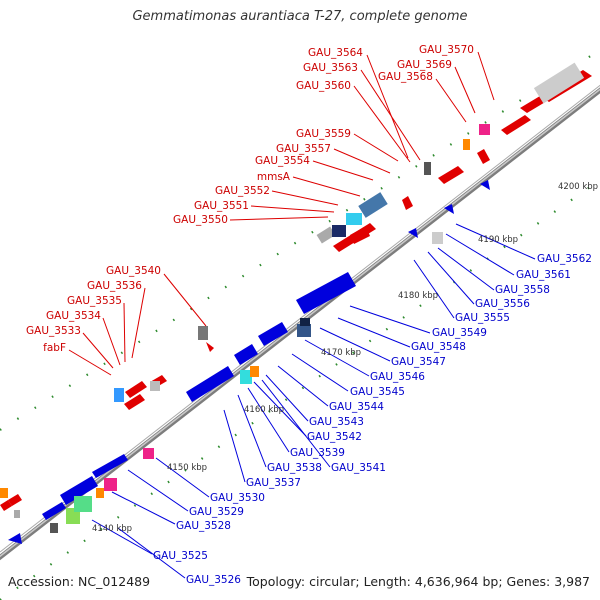 This screenshot has width=600, height=600. Describe the element at coordinates (377, 392) in the screenshot. I see `gene-label: GAU_3545` at that location.